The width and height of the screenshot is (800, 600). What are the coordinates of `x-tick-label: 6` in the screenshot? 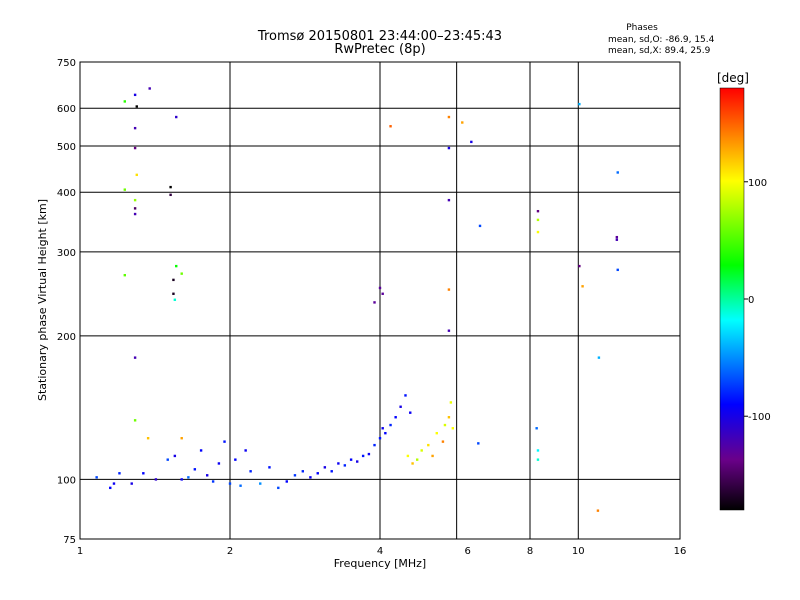 It's located at (468, 551).